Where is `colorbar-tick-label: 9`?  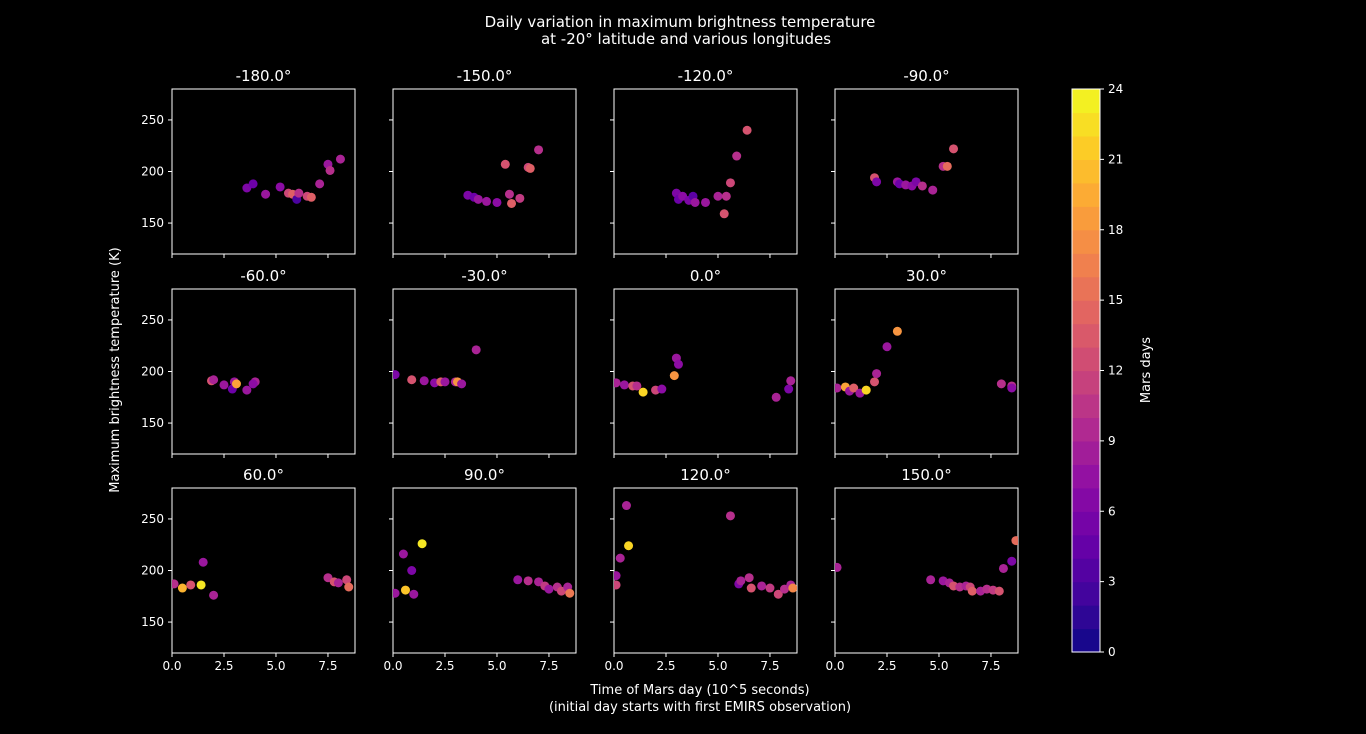 colorbar-tick-label: 9 is located at coordinates (1112, 441).